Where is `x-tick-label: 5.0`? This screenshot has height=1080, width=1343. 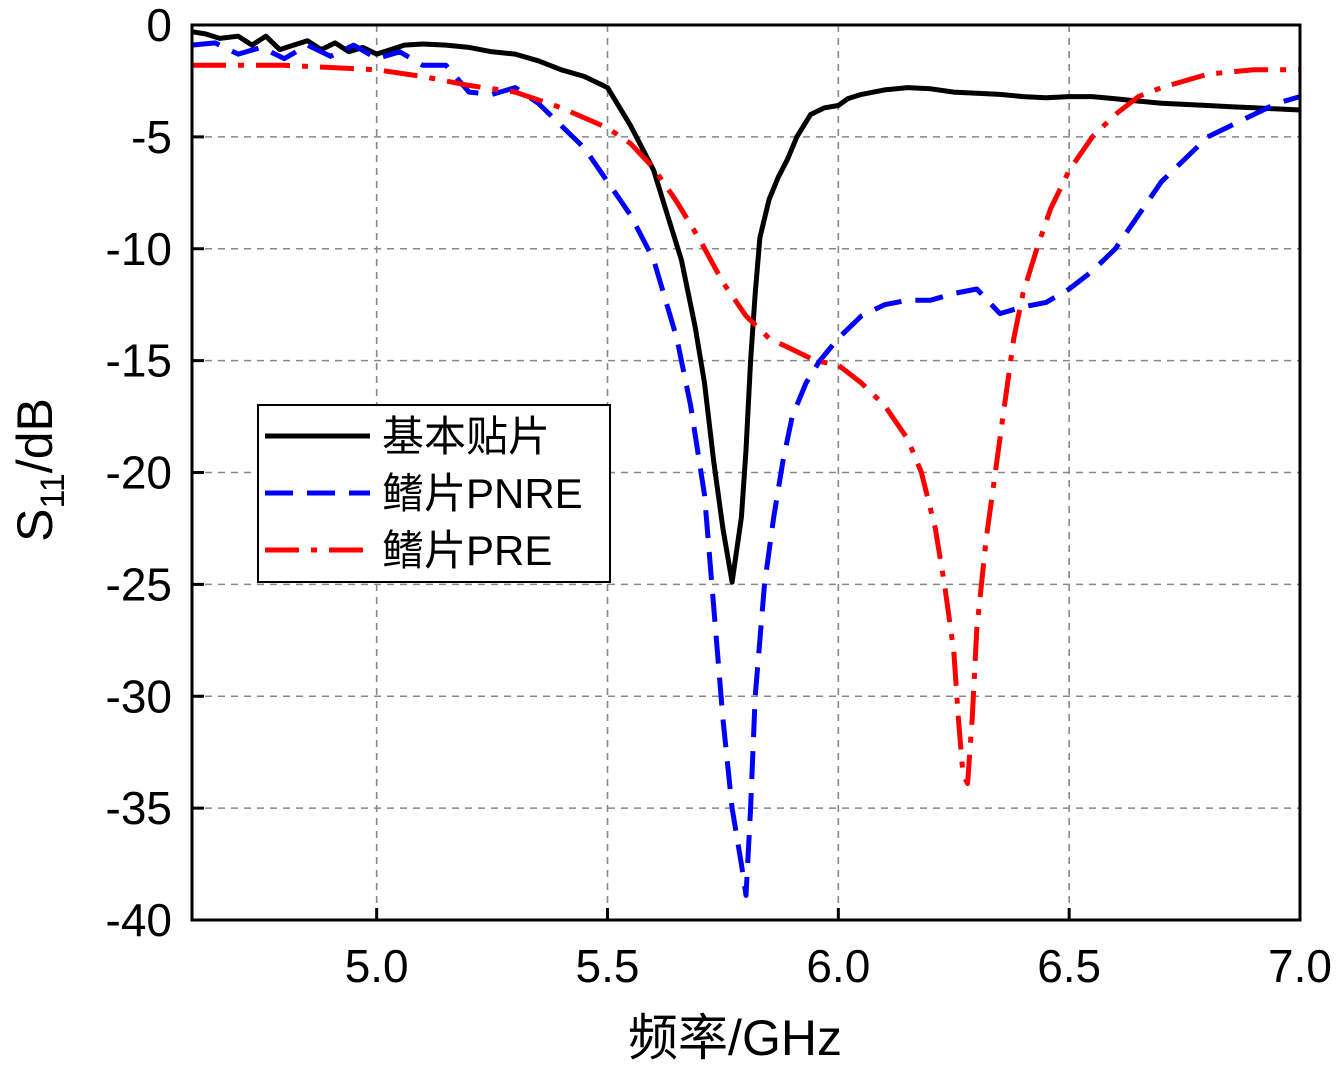 x-tick-label: 5.0 is located at coordinates (377, 966).